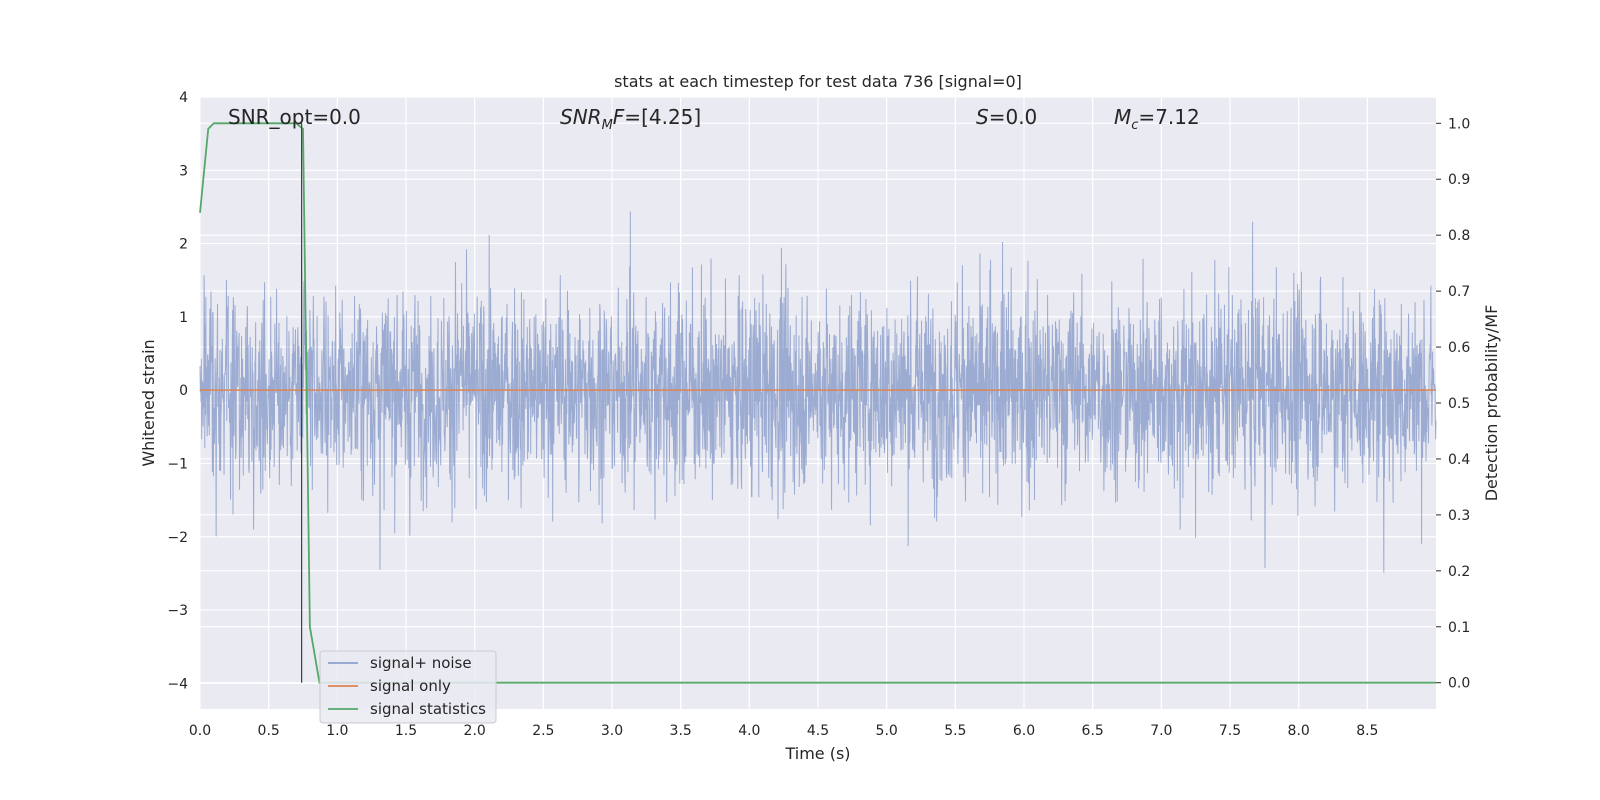 The height and width of the screenshot is (800, 1600). Describe the element at coordinates (1459, 404) in the screenshot. I see `right-y-tick-label: 0.5` at that location.